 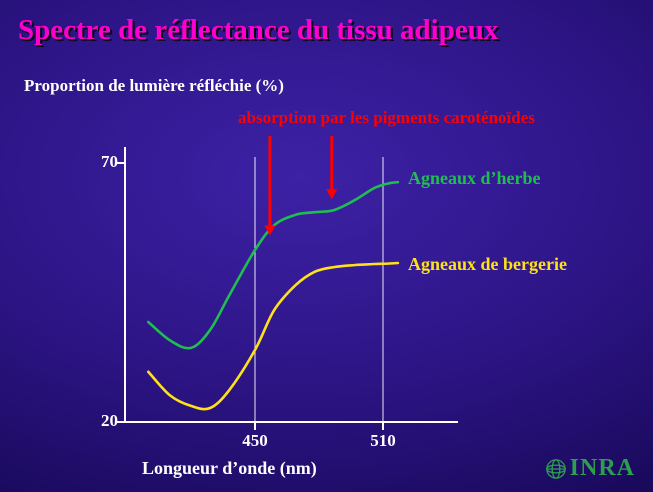 What do you see at coordinates (258, 30) in the screenshot?
I see `slide-title: Spectre de réflectance du tissu adipeux` at bounding box center [258, 30].